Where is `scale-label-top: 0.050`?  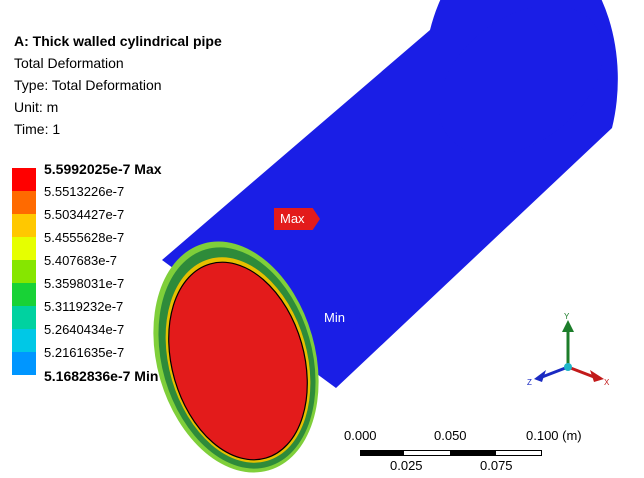 scale-label-top: 0.050 is located at coordinates (450, 435).